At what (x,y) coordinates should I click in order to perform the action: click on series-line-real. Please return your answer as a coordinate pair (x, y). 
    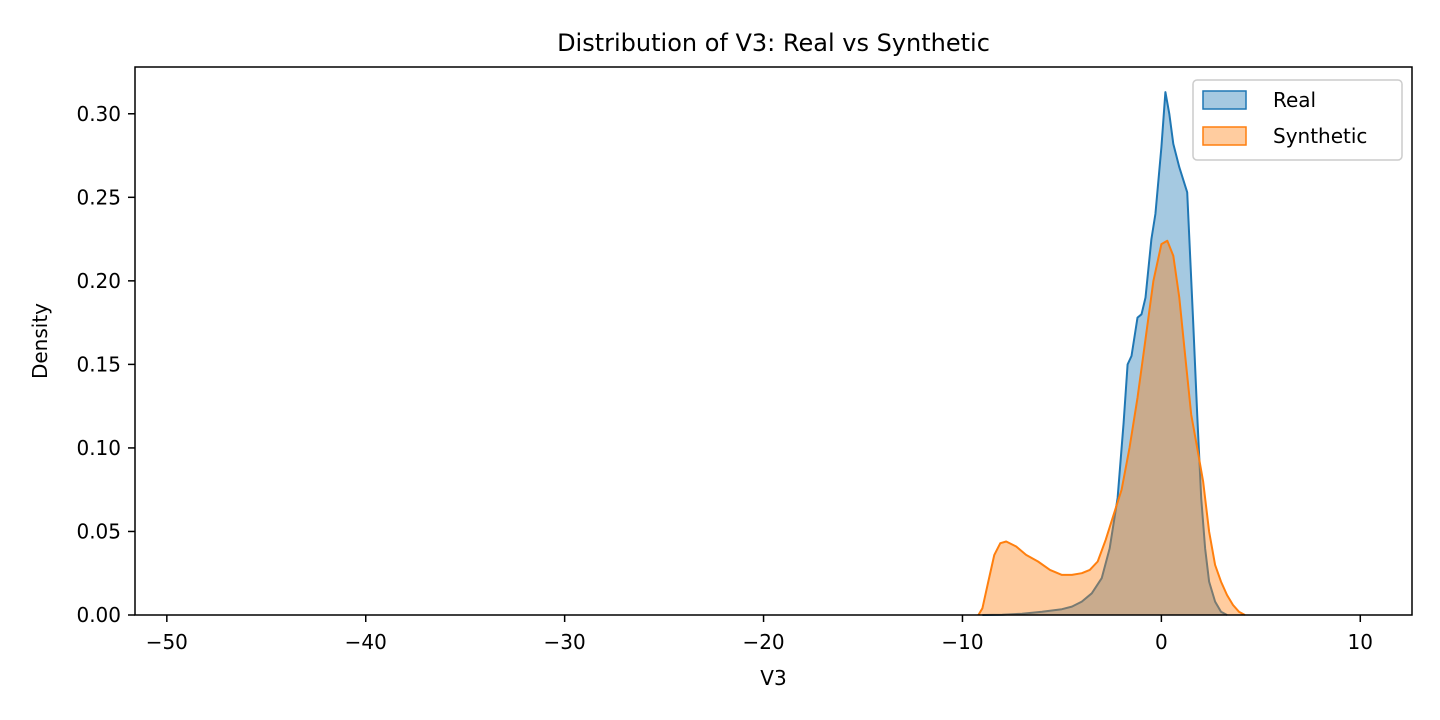
    Looking at the image, I should click on (1105, 353).